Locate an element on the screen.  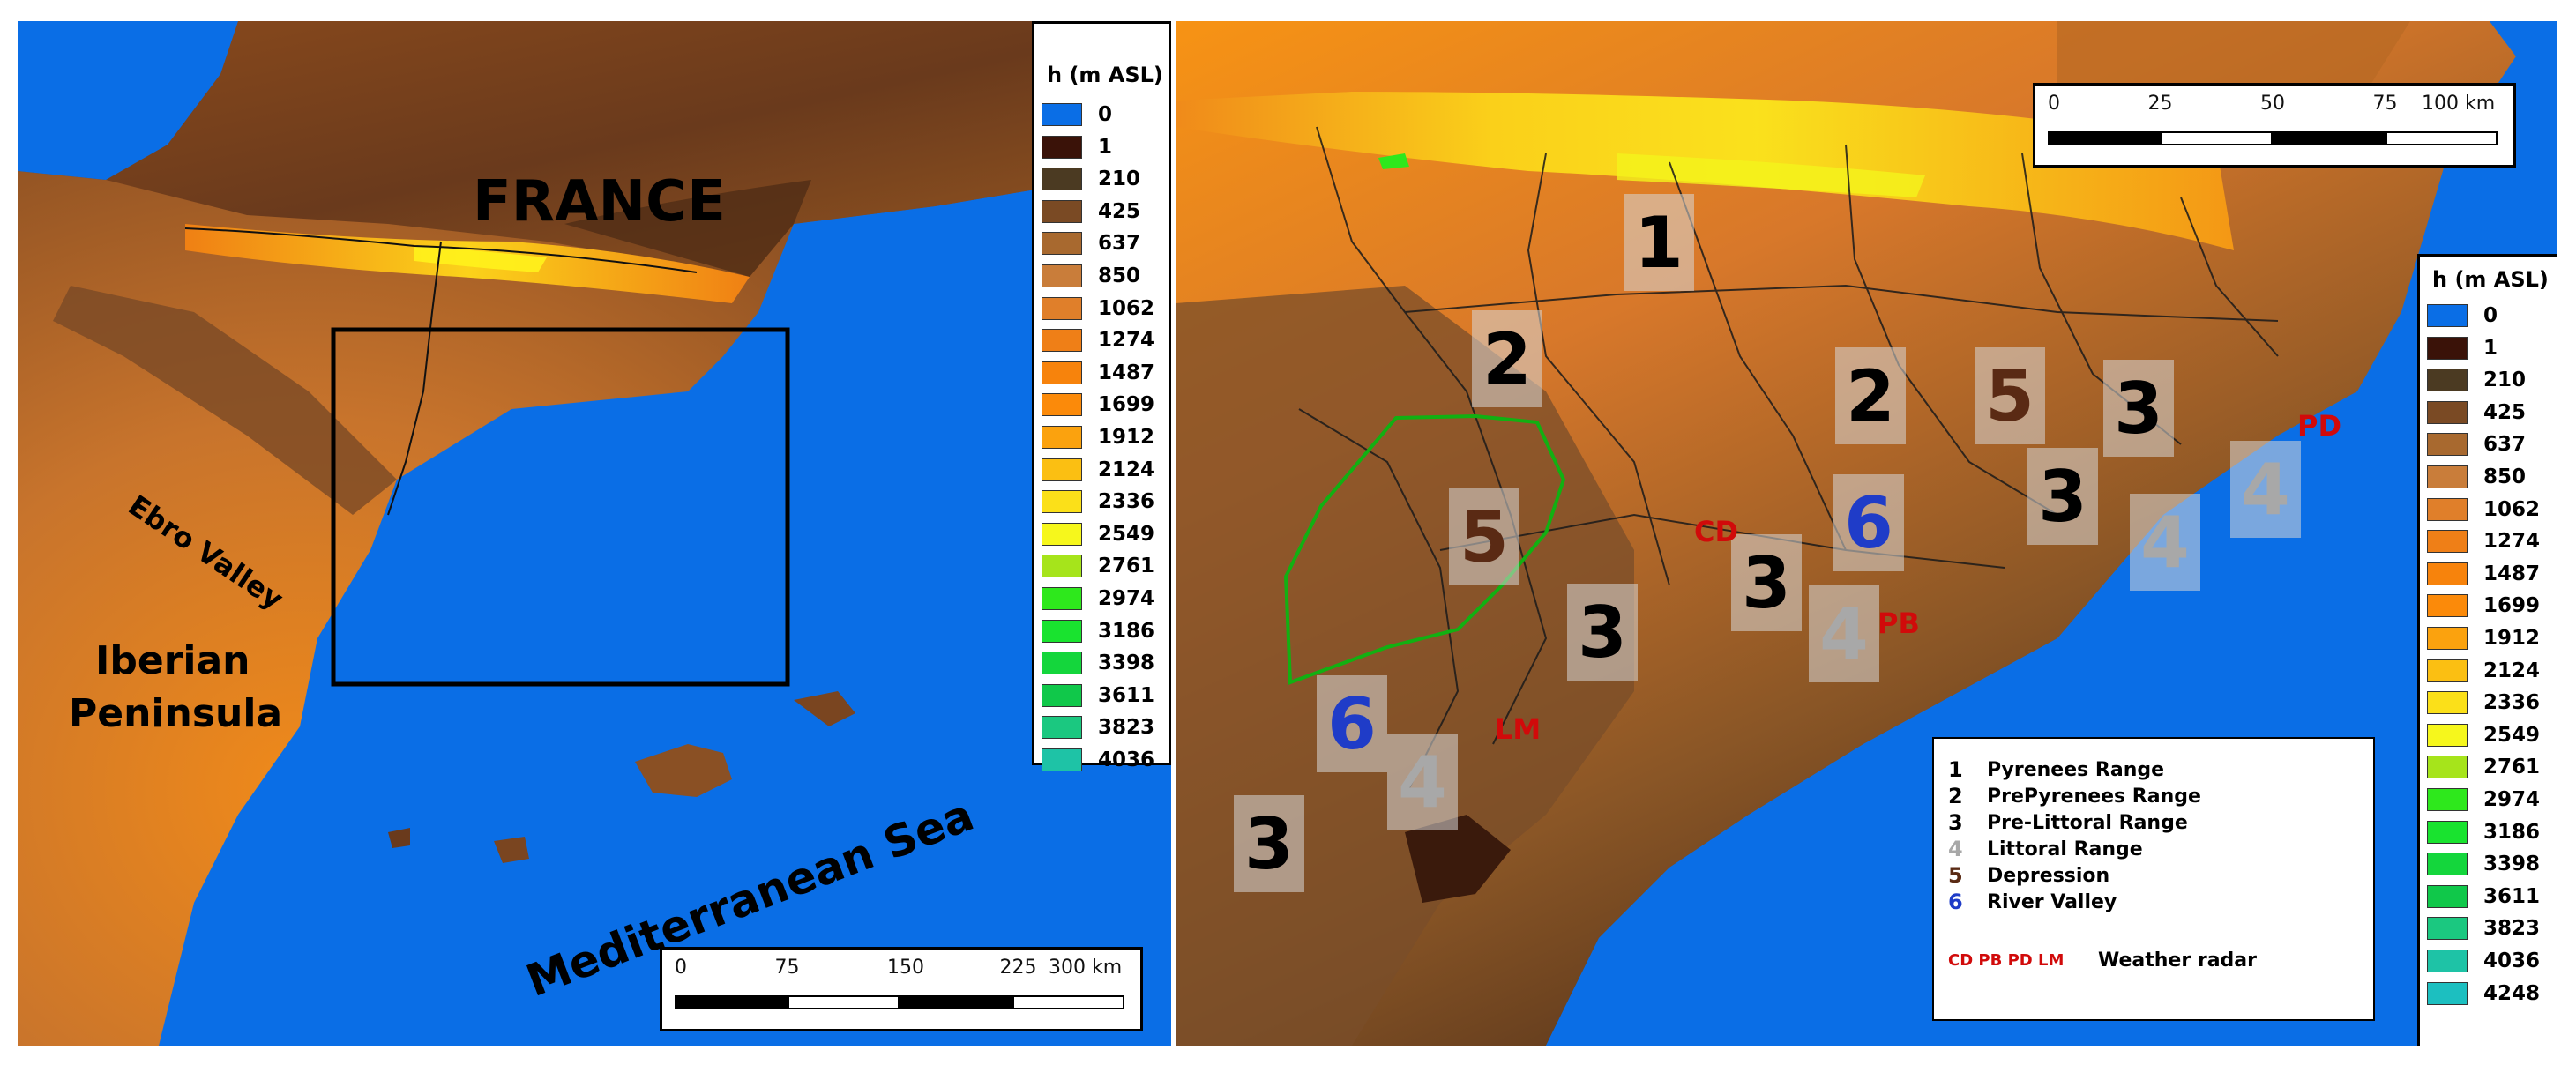
scale-bar: 0 75 150 225 300 km is located at coordinates (901, 989).